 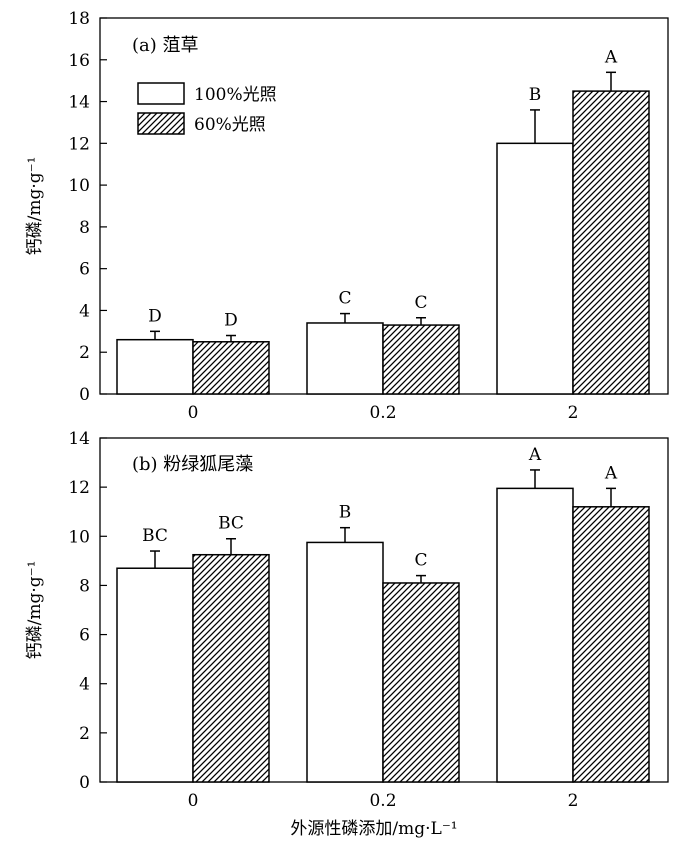 What do you see at coordinates (373, 829) in the screenshot?
I see `x-axis-title: 外源性磷添加/mg·L⁻¹` at bounding box center [373, 829].